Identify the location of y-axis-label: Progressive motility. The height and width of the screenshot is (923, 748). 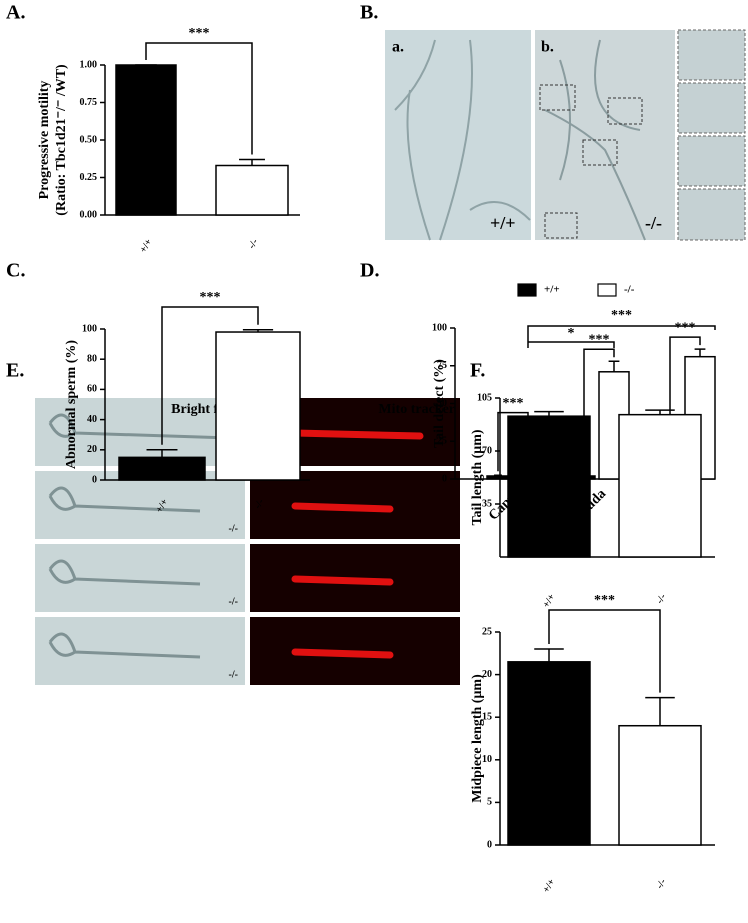
(44, 140).